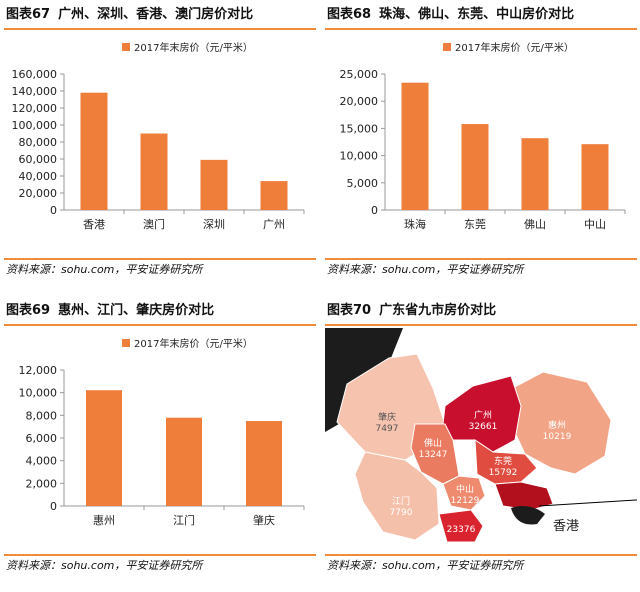 The height and width of the screenshot is (592, 640). Describe the element at coordinates (438, 310) in the screenshot. I see `figure-title: 广东省九市房价对比` at that location.